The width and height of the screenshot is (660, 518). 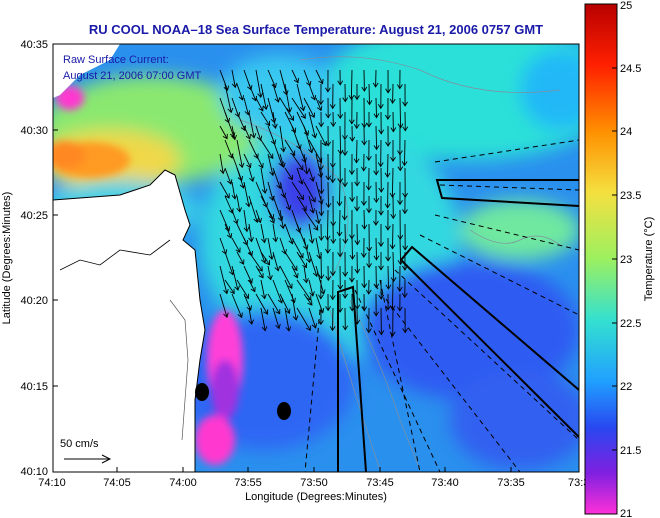 I want to click on legend-line-2: August 21, 2006 07:00 GMT, so click(x=132, y=76).